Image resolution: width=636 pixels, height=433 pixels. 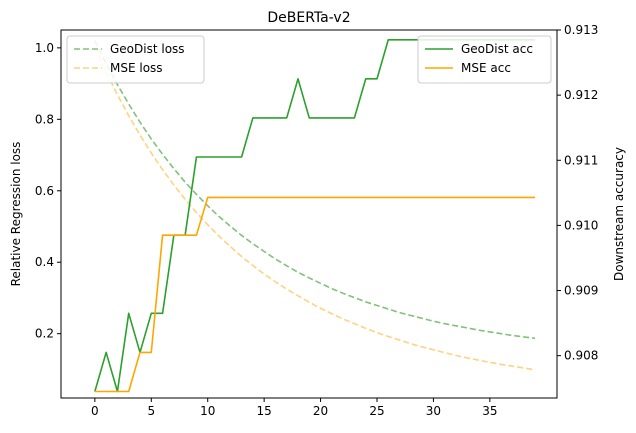 I want to click on x-tick-label: 20, so click(x=320, y=411).